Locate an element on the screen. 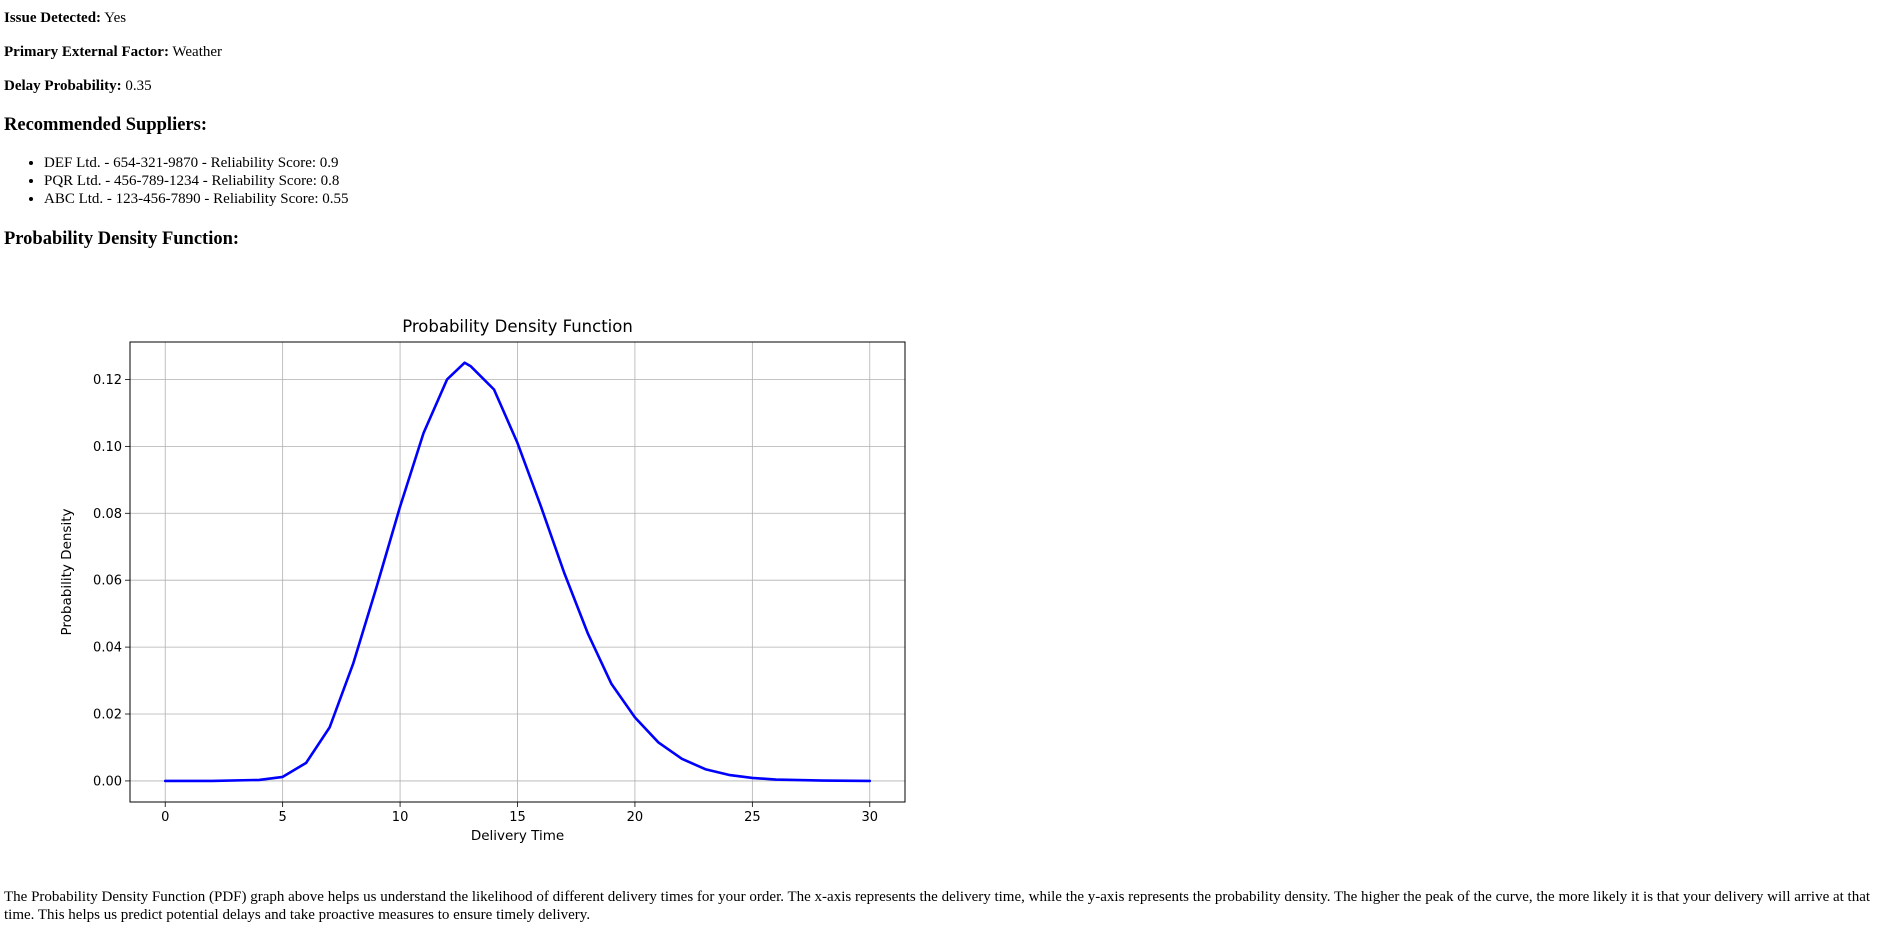 The image size is (1889, 926). y-tick-label: 0.00 is located at coordinates (107, 781).